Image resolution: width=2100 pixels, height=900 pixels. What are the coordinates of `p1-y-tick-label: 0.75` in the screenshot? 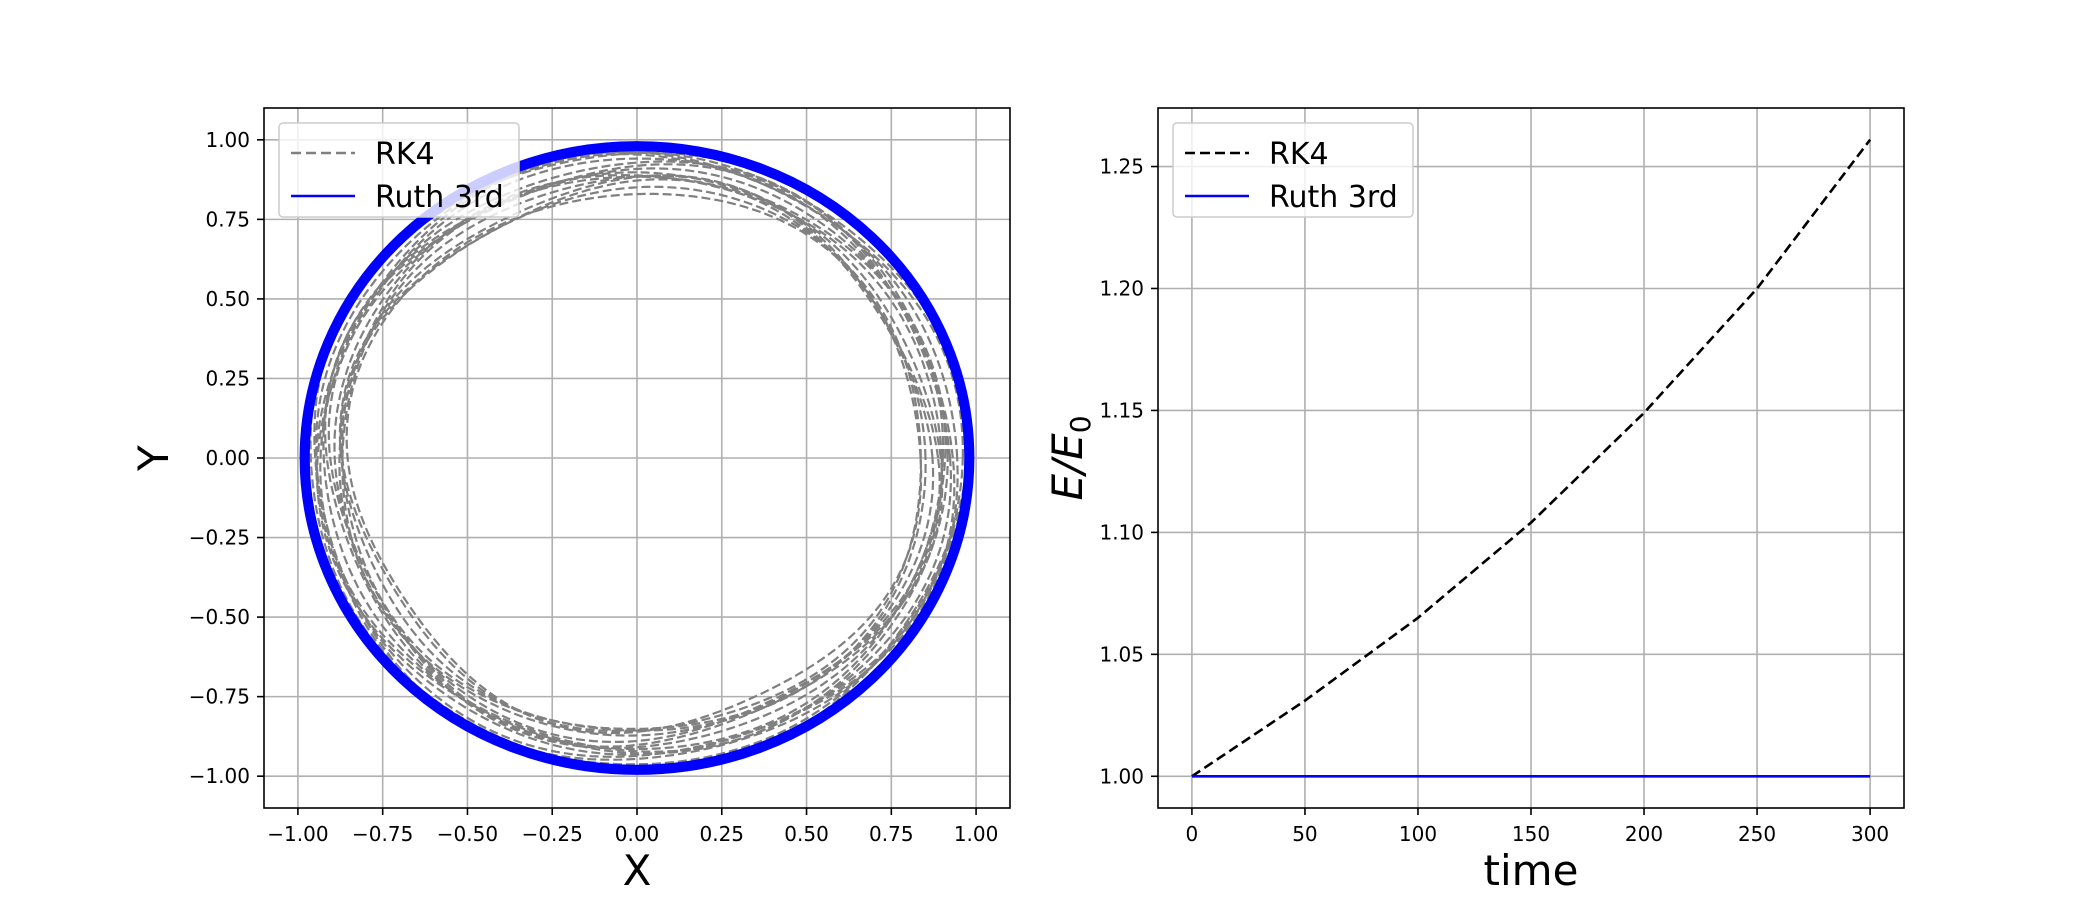 It's located at (227, 219).